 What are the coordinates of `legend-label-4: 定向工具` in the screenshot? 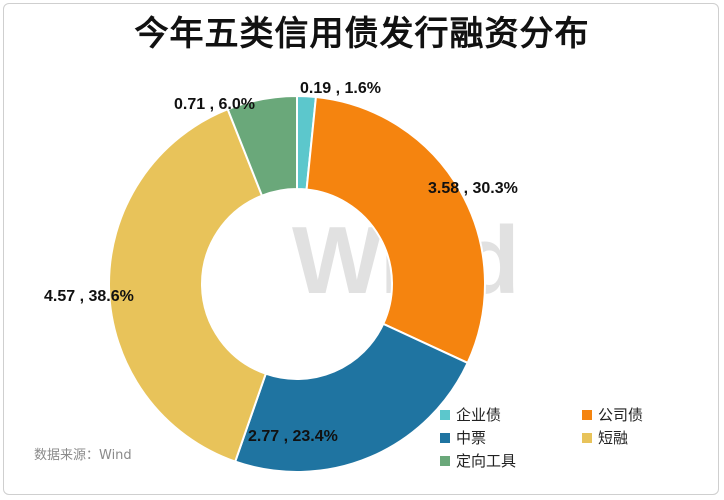 It's located at (486, 461).